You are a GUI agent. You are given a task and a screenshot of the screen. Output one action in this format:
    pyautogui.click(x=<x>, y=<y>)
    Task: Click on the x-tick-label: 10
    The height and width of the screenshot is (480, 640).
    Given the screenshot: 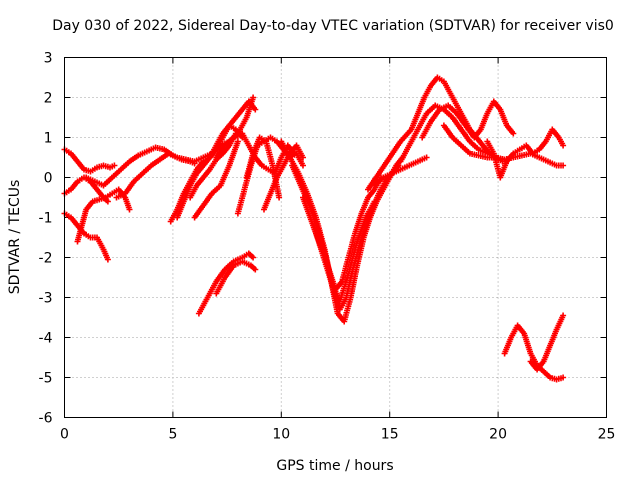 What is the action you would take?
    pyautogui.click(x=281, y=435)
    